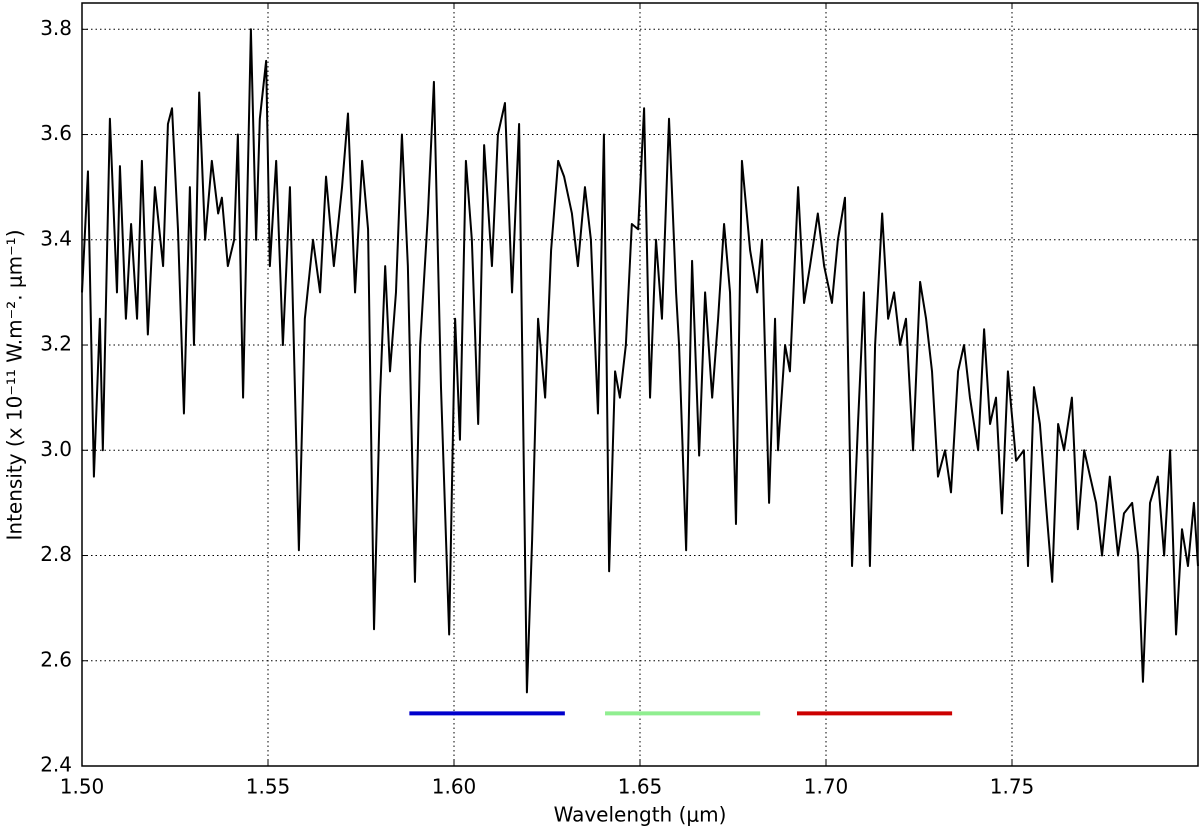  Describe the element at coordinates (56, 449) in the screenshot. I see `y-tick-label: 3.0` at that location.